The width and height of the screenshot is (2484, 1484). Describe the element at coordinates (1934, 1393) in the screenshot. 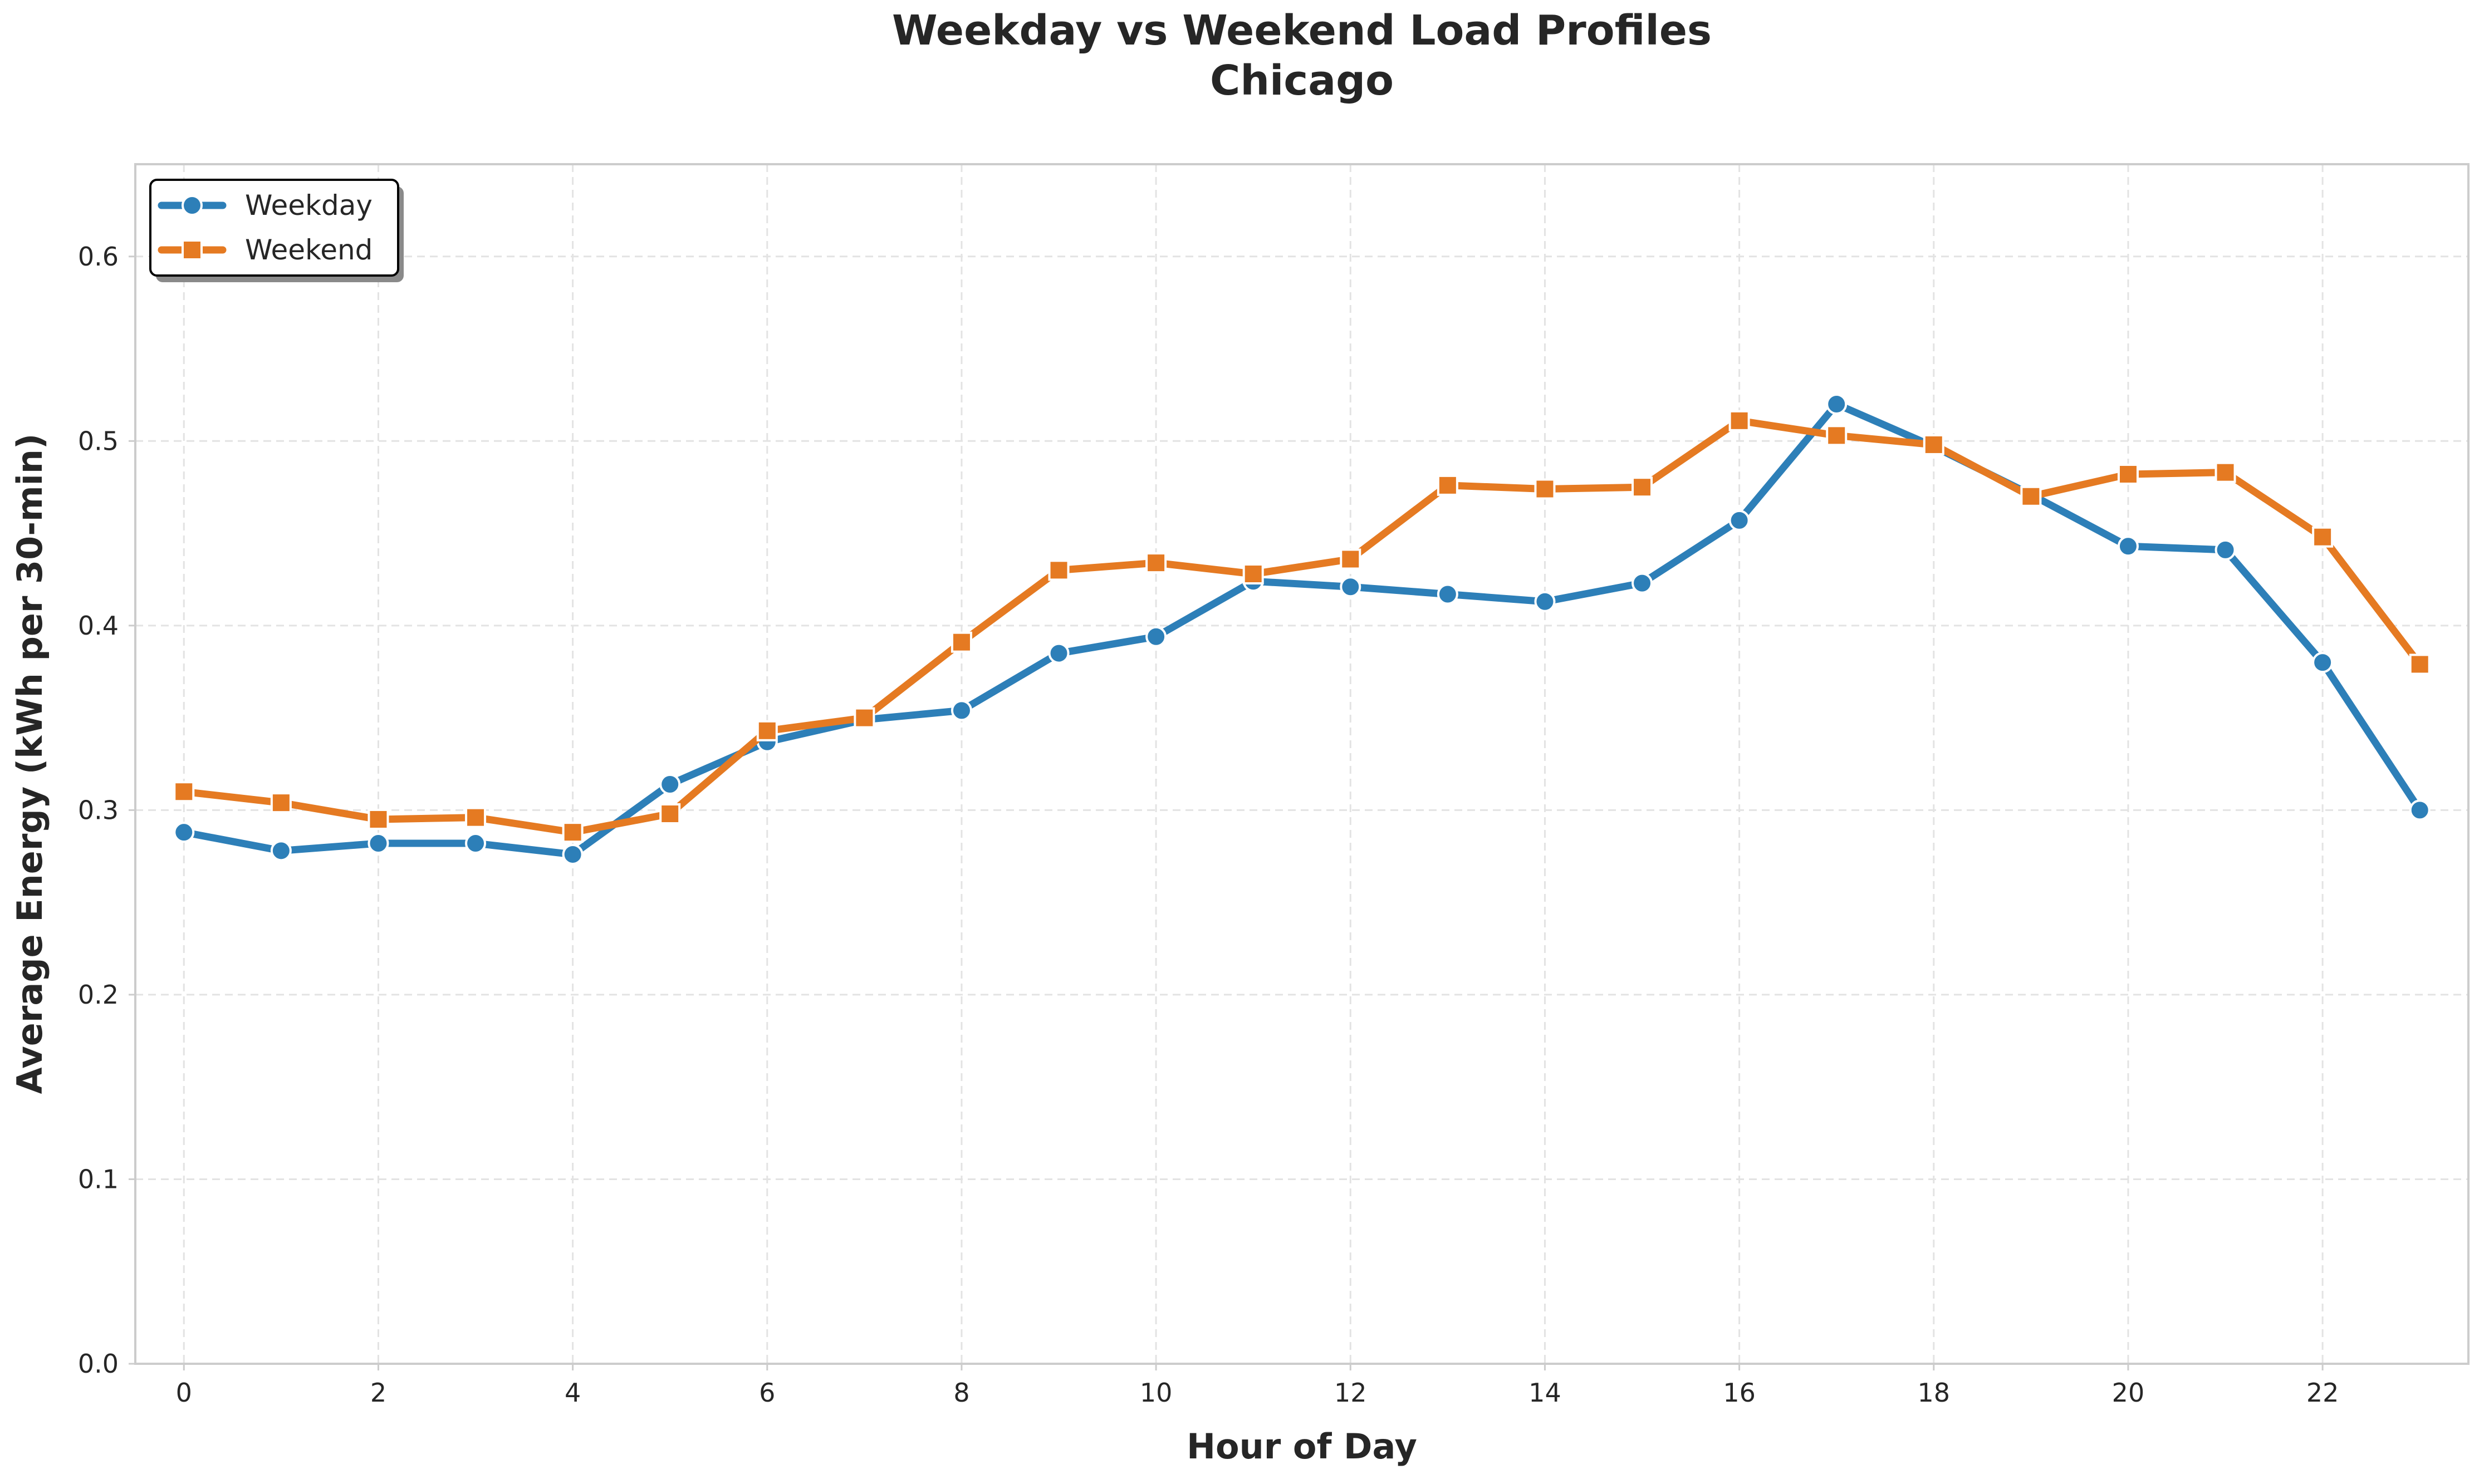

I see `x-tick-label: 18` at that location.